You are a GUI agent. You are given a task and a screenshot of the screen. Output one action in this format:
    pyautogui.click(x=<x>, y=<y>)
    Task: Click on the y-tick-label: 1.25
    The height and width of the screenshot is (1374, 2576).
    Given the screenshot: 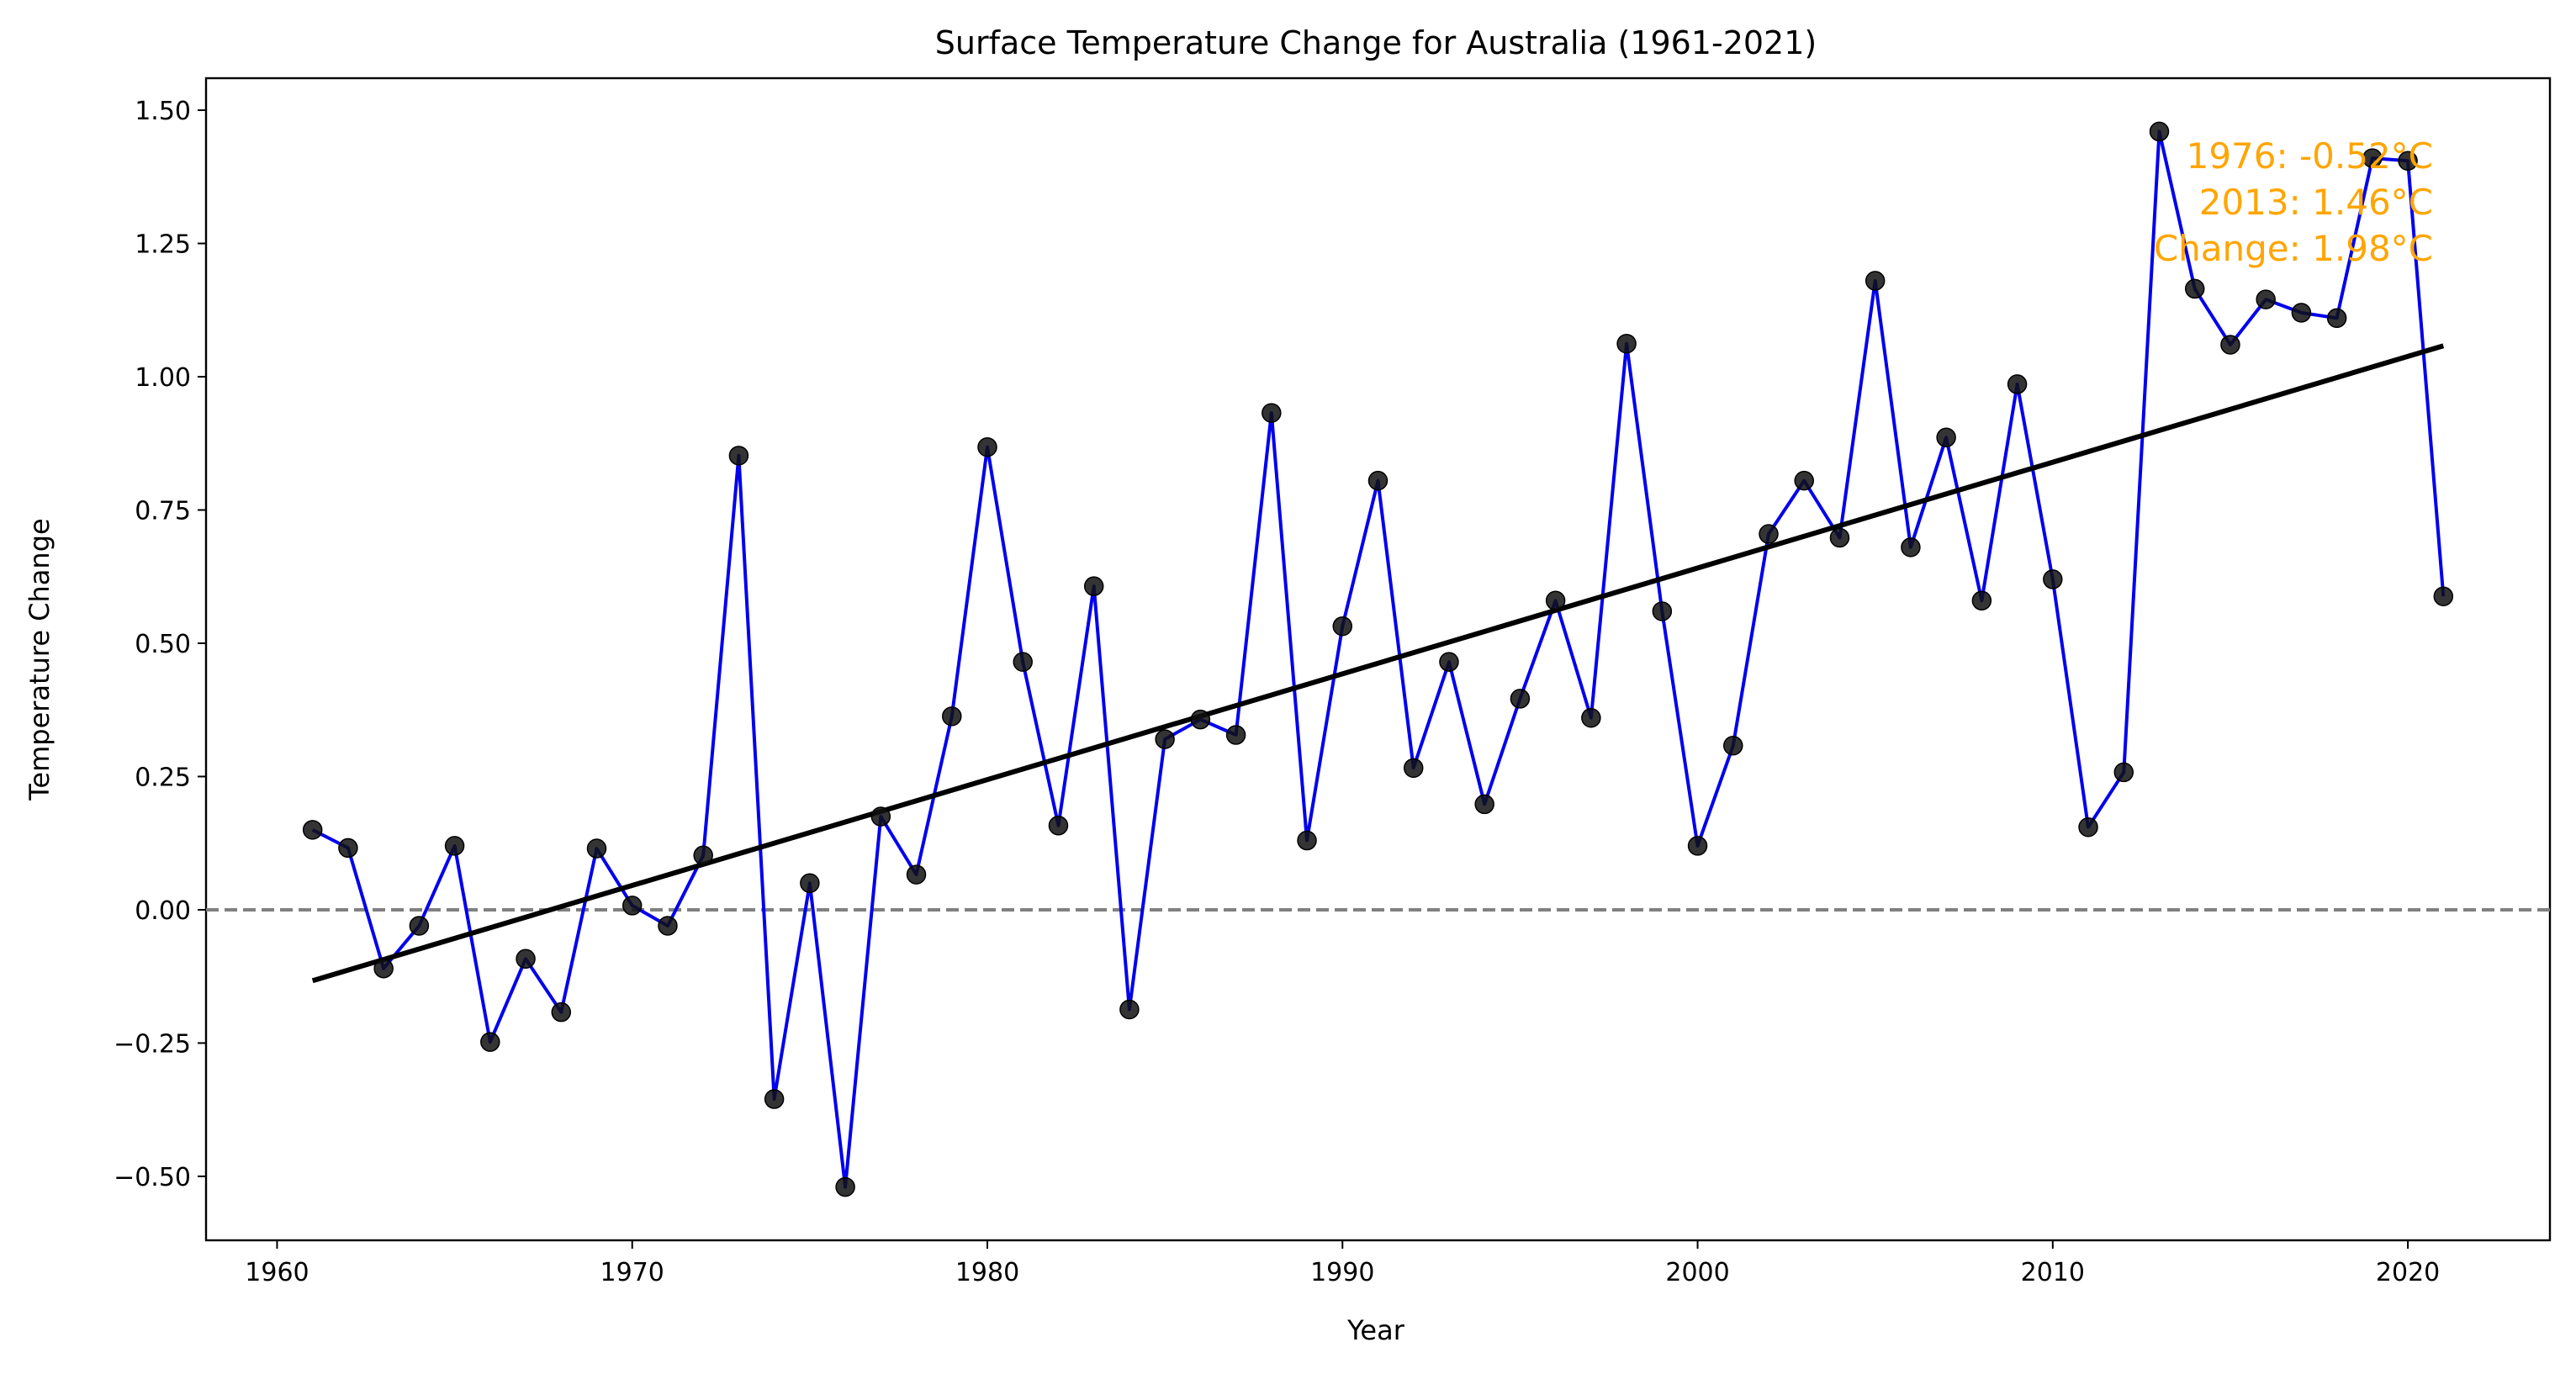 What is the action you would take?
    pyautogui.click(x=163, y=245)
    